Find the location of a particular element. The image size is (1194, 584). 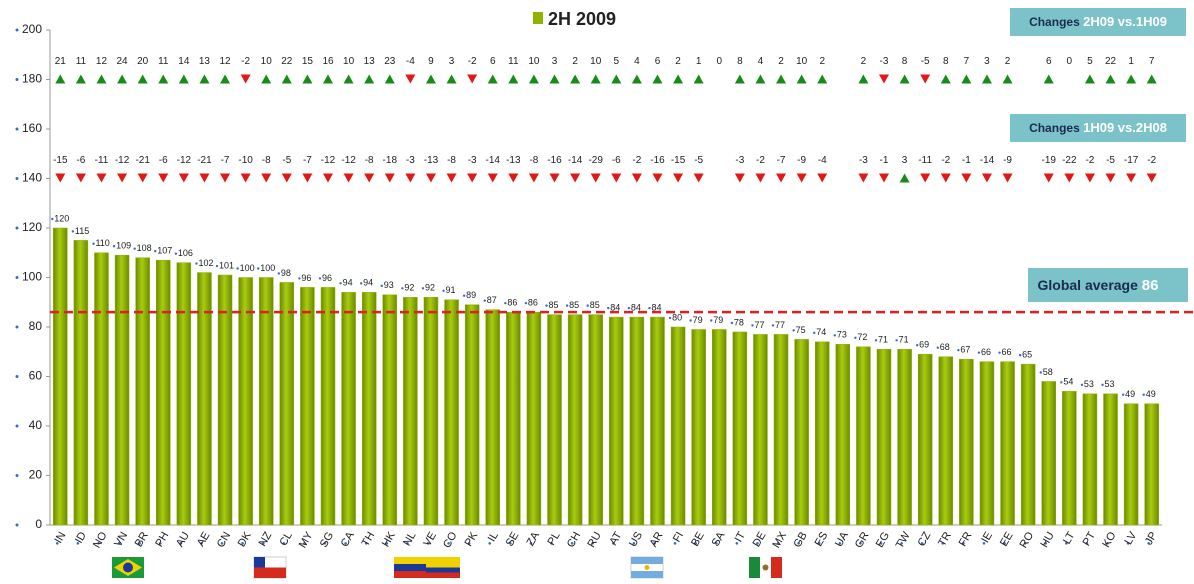

x-tick: FR is located at coordinates (966, 539).